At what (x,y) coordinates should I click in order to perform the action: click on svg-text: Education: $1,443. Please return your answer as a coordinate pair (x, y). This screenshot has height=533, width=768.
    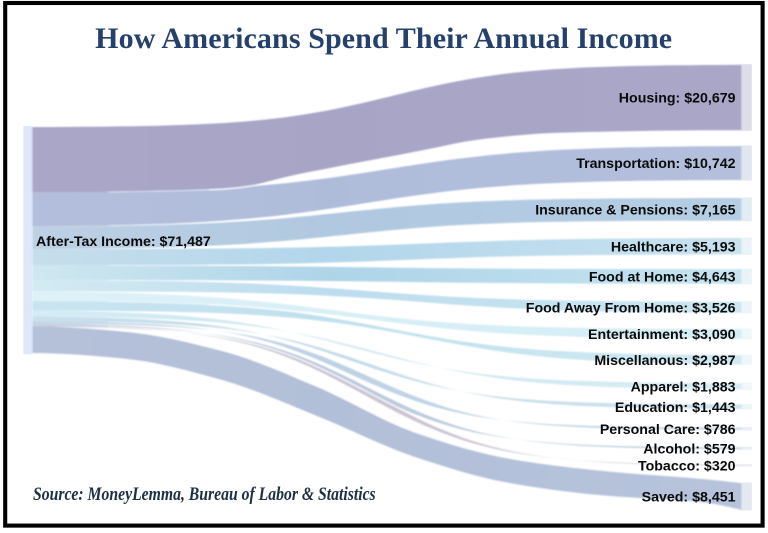
    Looking at the image, I should click on (675, 408).